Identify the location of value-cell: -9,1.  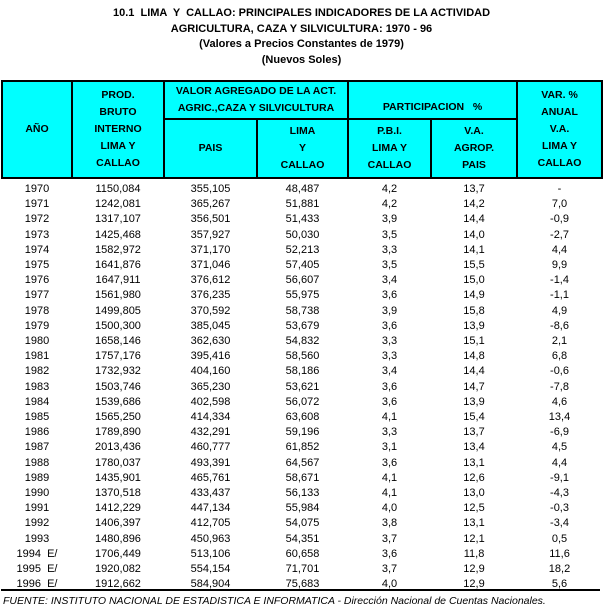
(560, 478).